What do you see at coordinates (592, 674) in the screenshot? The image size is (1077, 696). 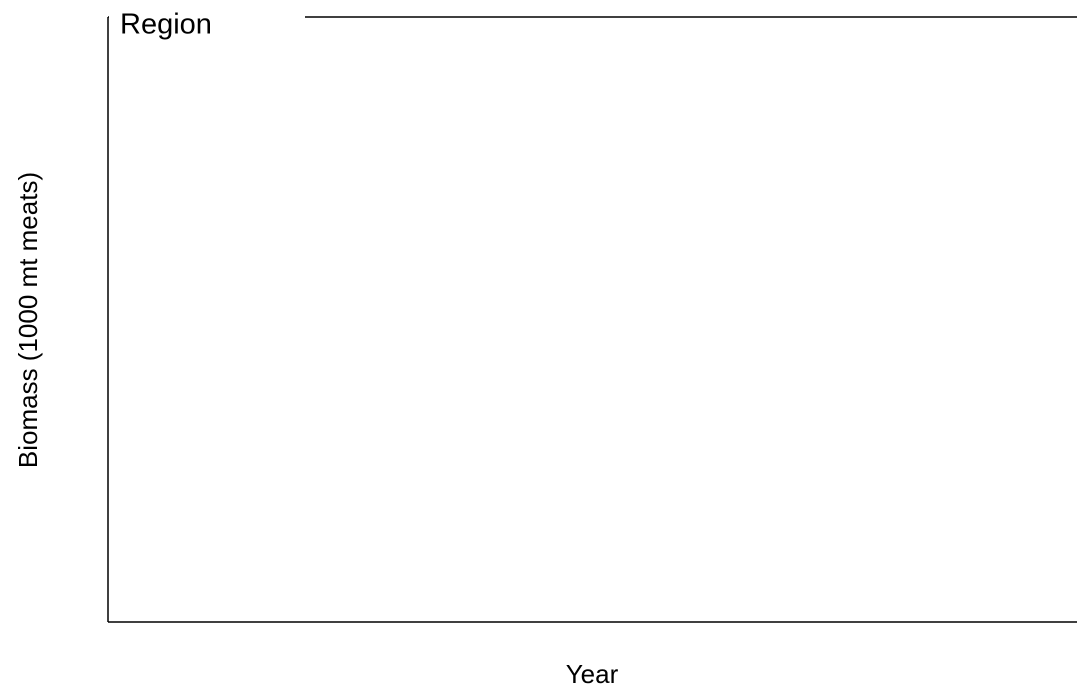 I see `x-axis-title: Year` at bounding box center [592, 674].